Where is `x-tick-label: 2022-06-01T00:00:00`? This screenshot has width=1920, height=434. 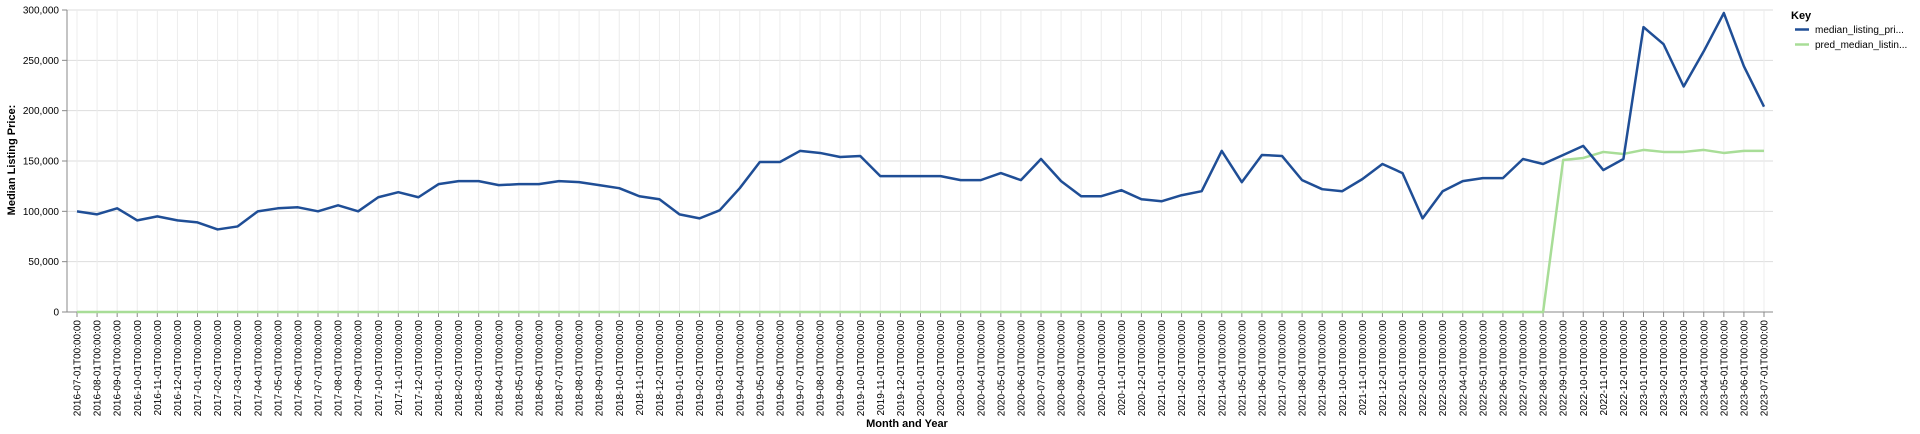
x-tick-label: 2022-06-01T00:00:00 is located at coordinates (1503, 368).